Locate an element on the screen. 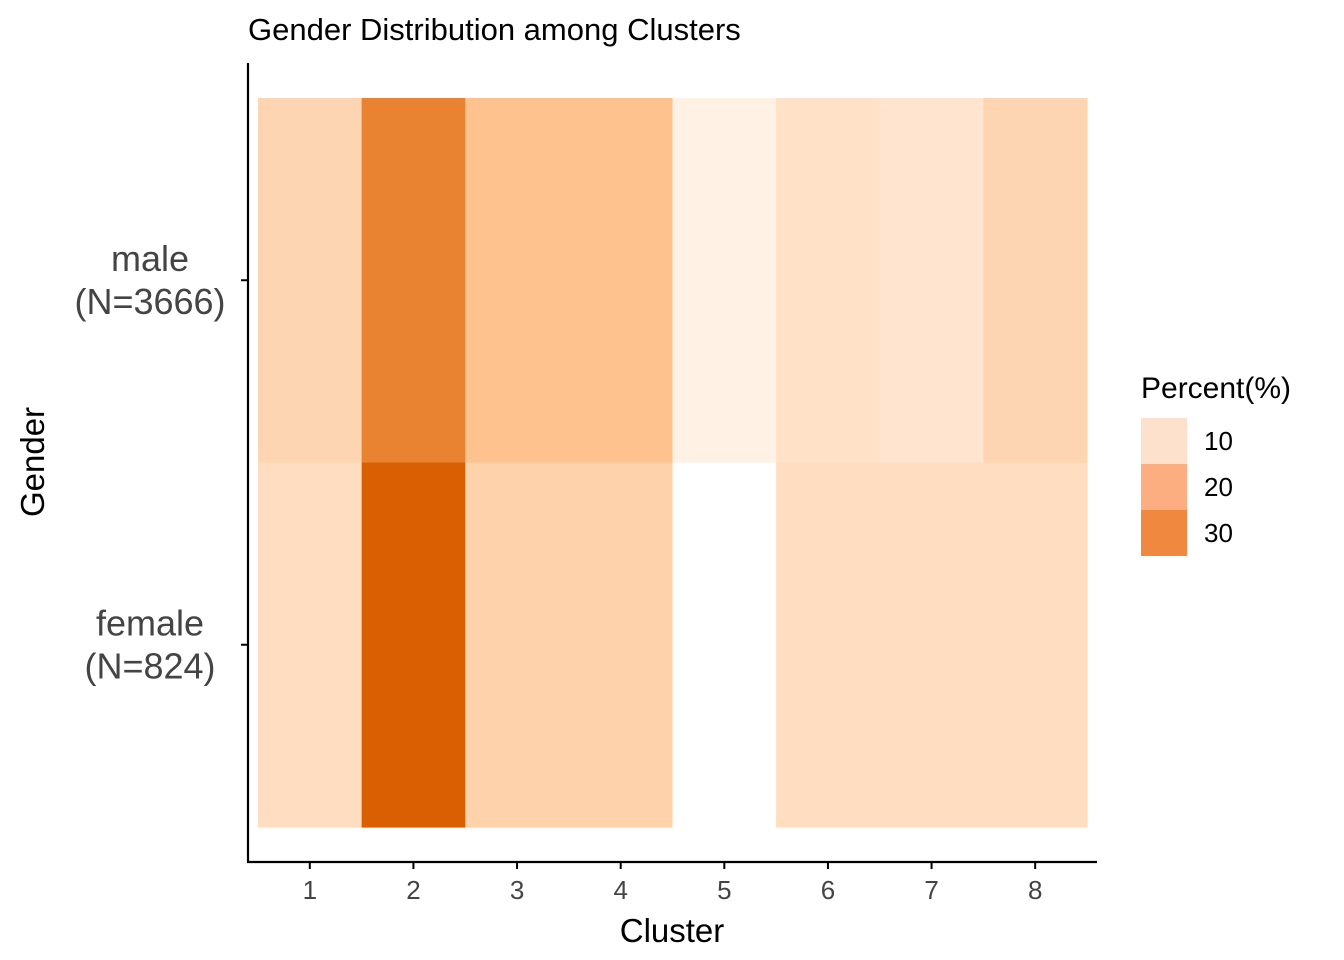  y-axis-ticks: male (N=3666) female (N=824) is located at coordinates (161, 462).